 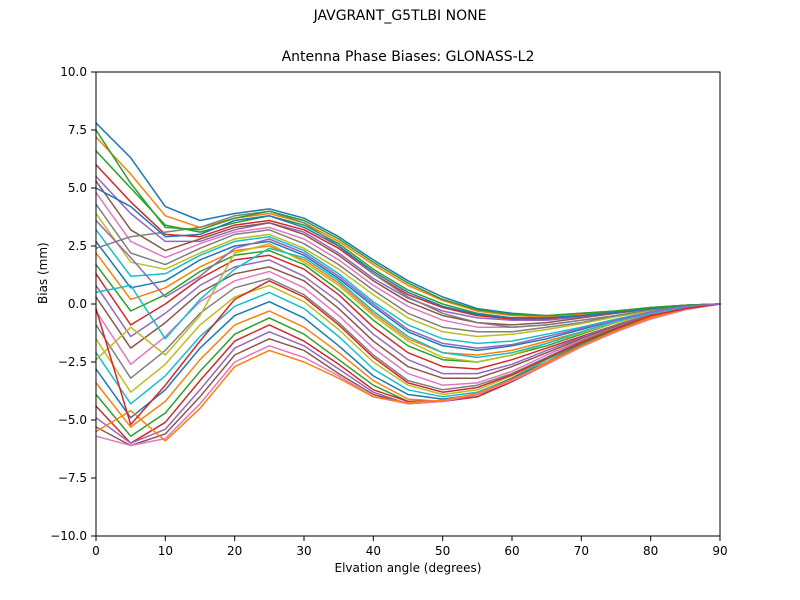 What do you see at coordinates (303, 551) in the screenshot?
I see `x-tick-label: 30` at bounding box center [303, 551].